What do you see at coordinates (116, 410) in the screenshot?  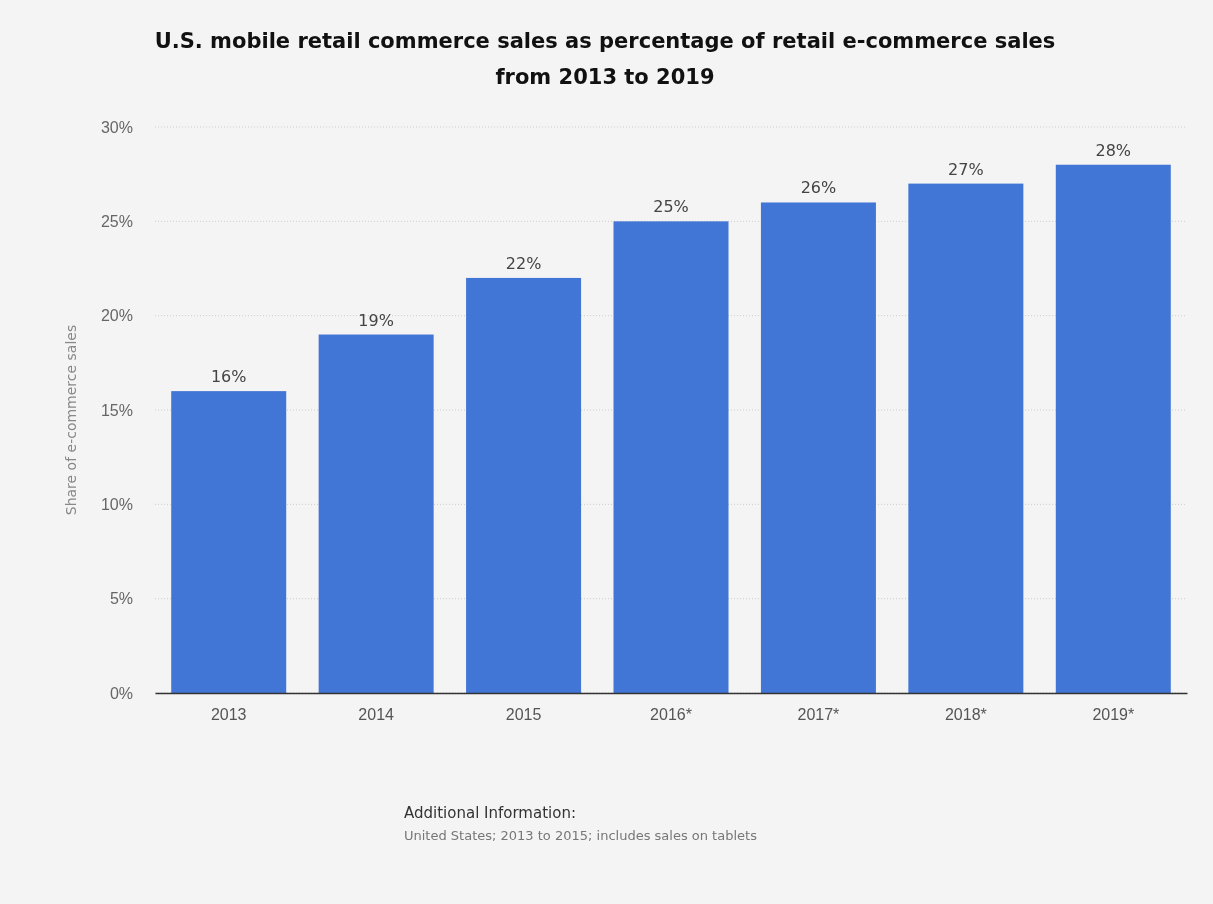 I see `y-tick-label: 15%` at bounding box center [116, 410].